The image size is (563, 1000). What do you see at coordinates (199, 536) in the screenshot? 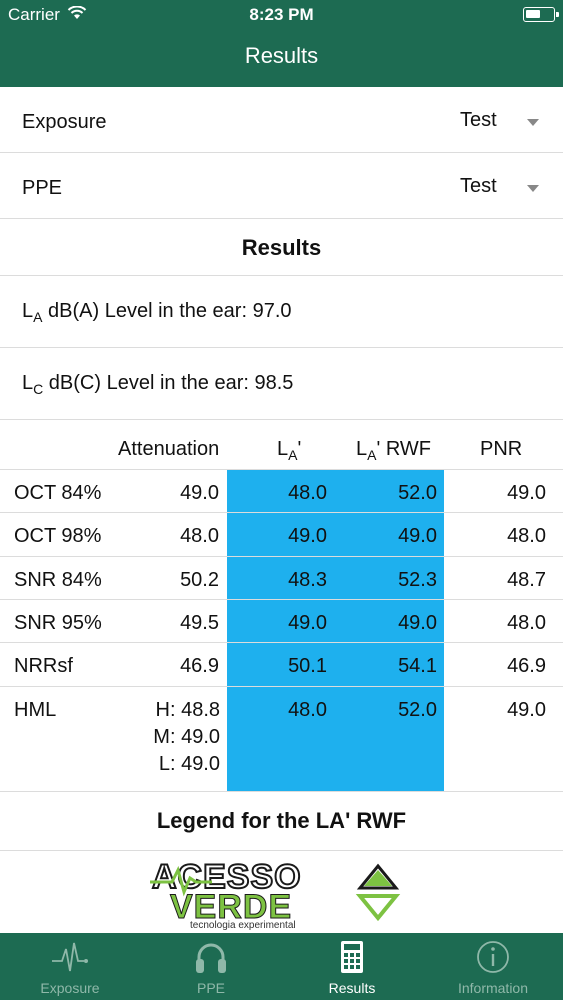
I see `row-attenuation: 48.0` at bounding box center [199, 536].